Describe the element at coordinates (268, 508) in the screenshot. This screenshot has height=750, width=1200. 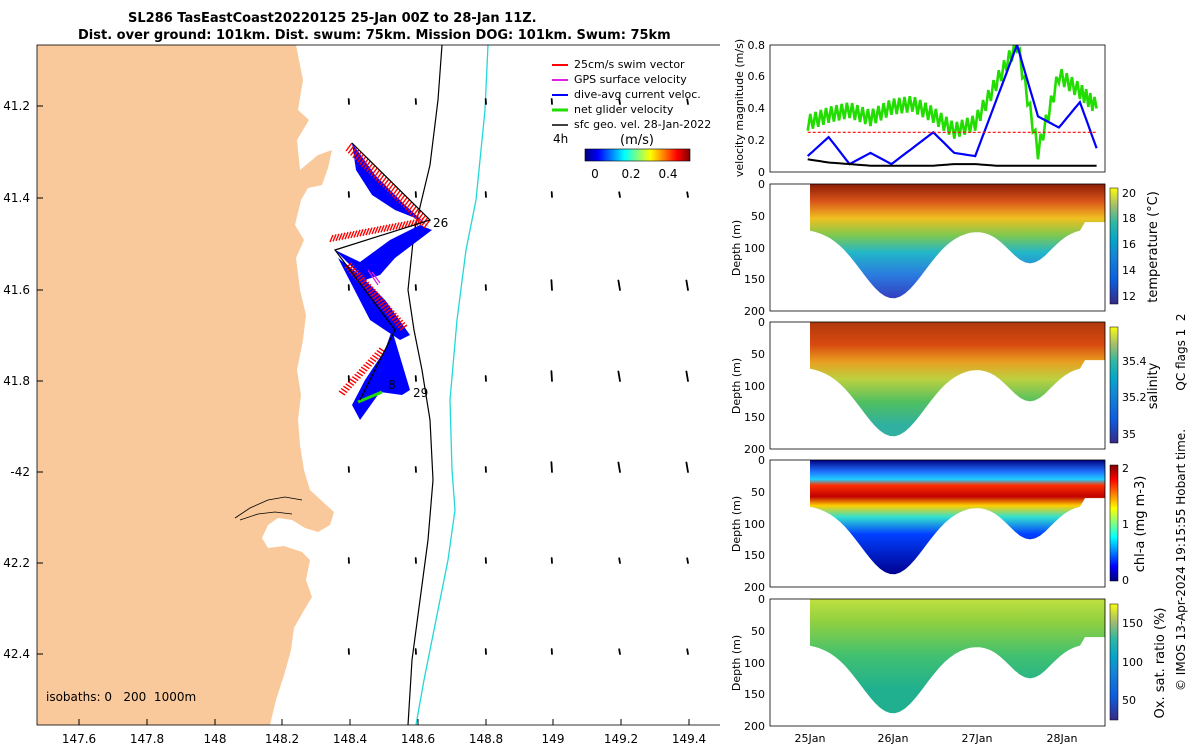
I see `peninsula-outline` at that location.